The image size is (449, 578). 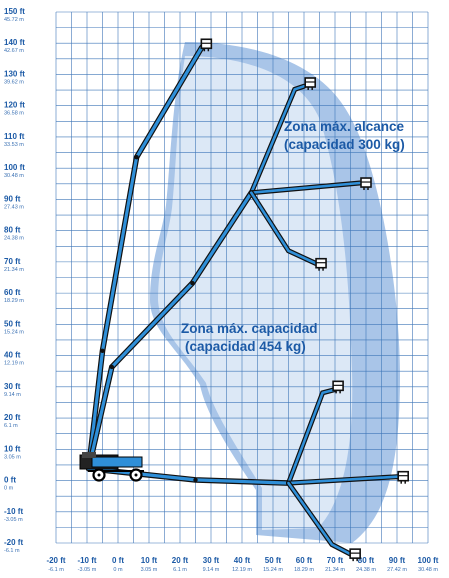 What do you see at coordinates (338, 387) in the screenshot?
I see `basket-low-up` at bounding box center [338, 387].